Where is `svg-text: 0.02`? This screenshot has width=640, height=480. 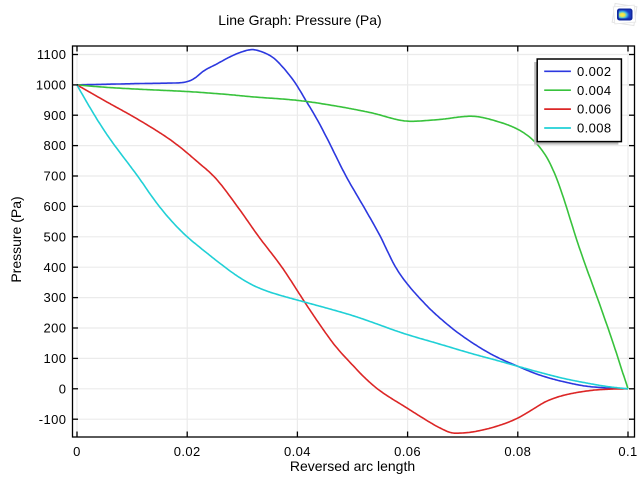 svg-text: 0.02 is located at coordinates (187, 451).